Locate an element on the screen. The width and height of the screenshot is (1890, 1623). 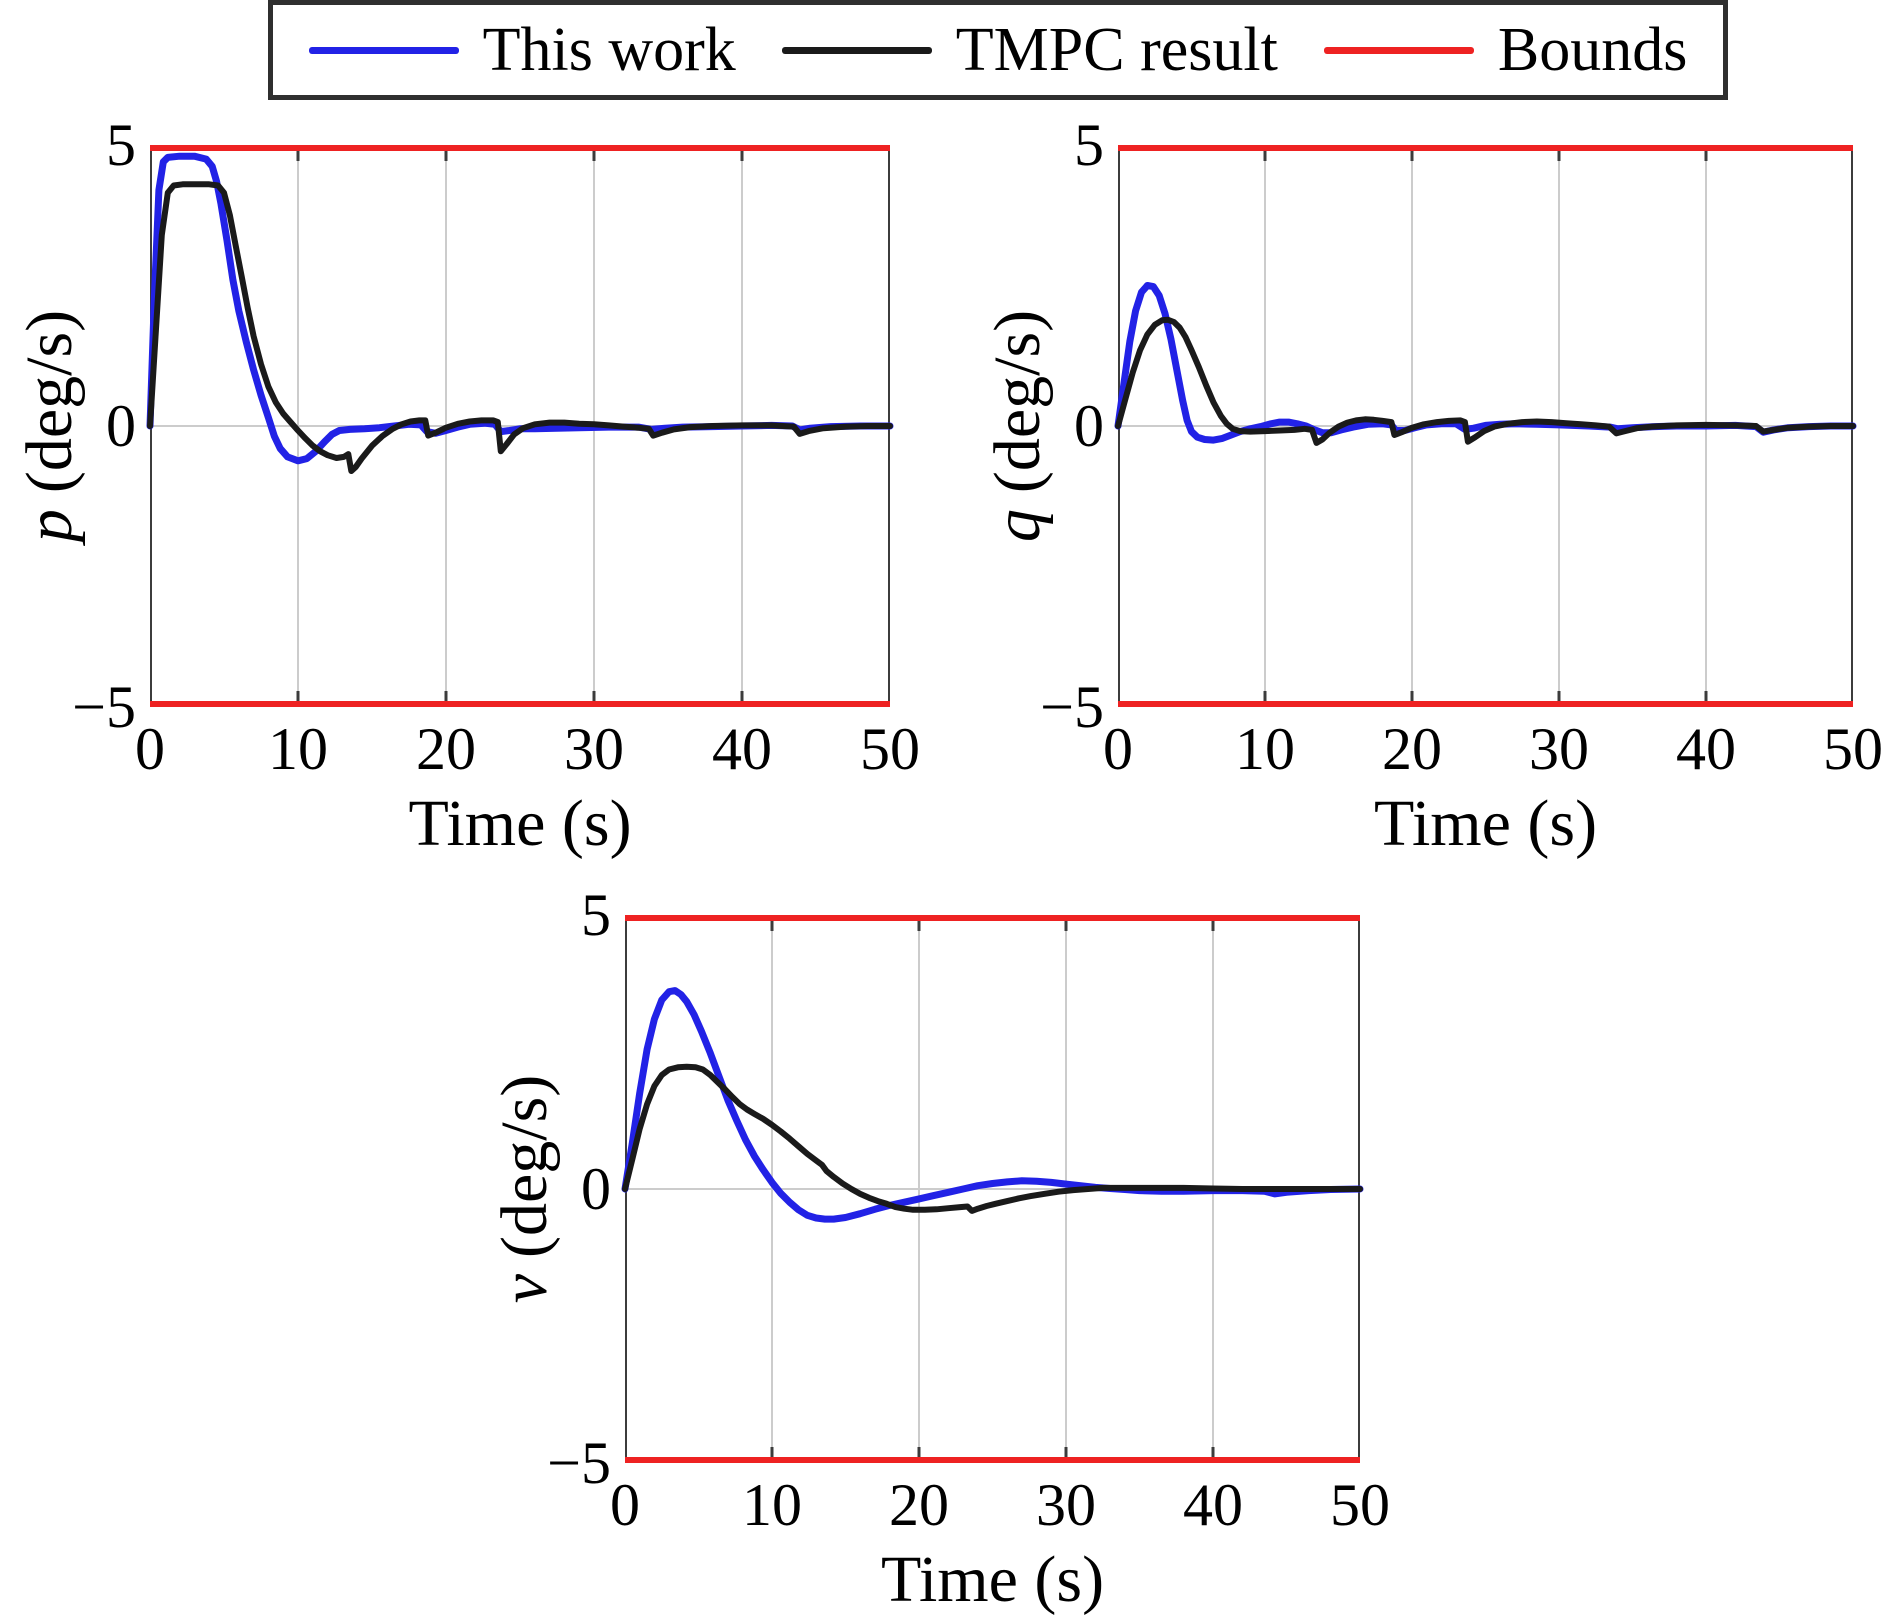
legend-label-this-work: This work is located at coordinates (609, 50).